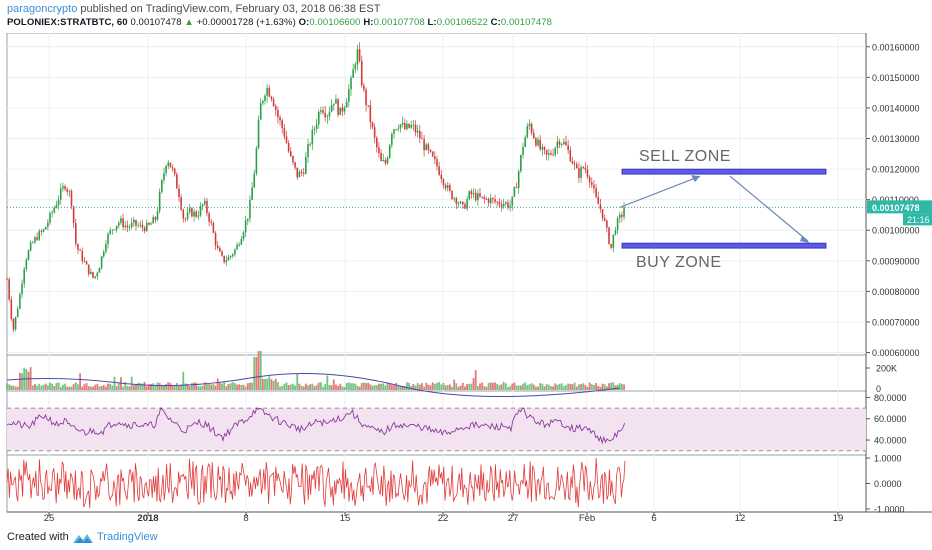 The width and height of the screenshot is (932, 550). What do you see at coordinates (83, 538) in the screenshot?
I see `tradingview-logo-icon` at bounding box center [83, 538].